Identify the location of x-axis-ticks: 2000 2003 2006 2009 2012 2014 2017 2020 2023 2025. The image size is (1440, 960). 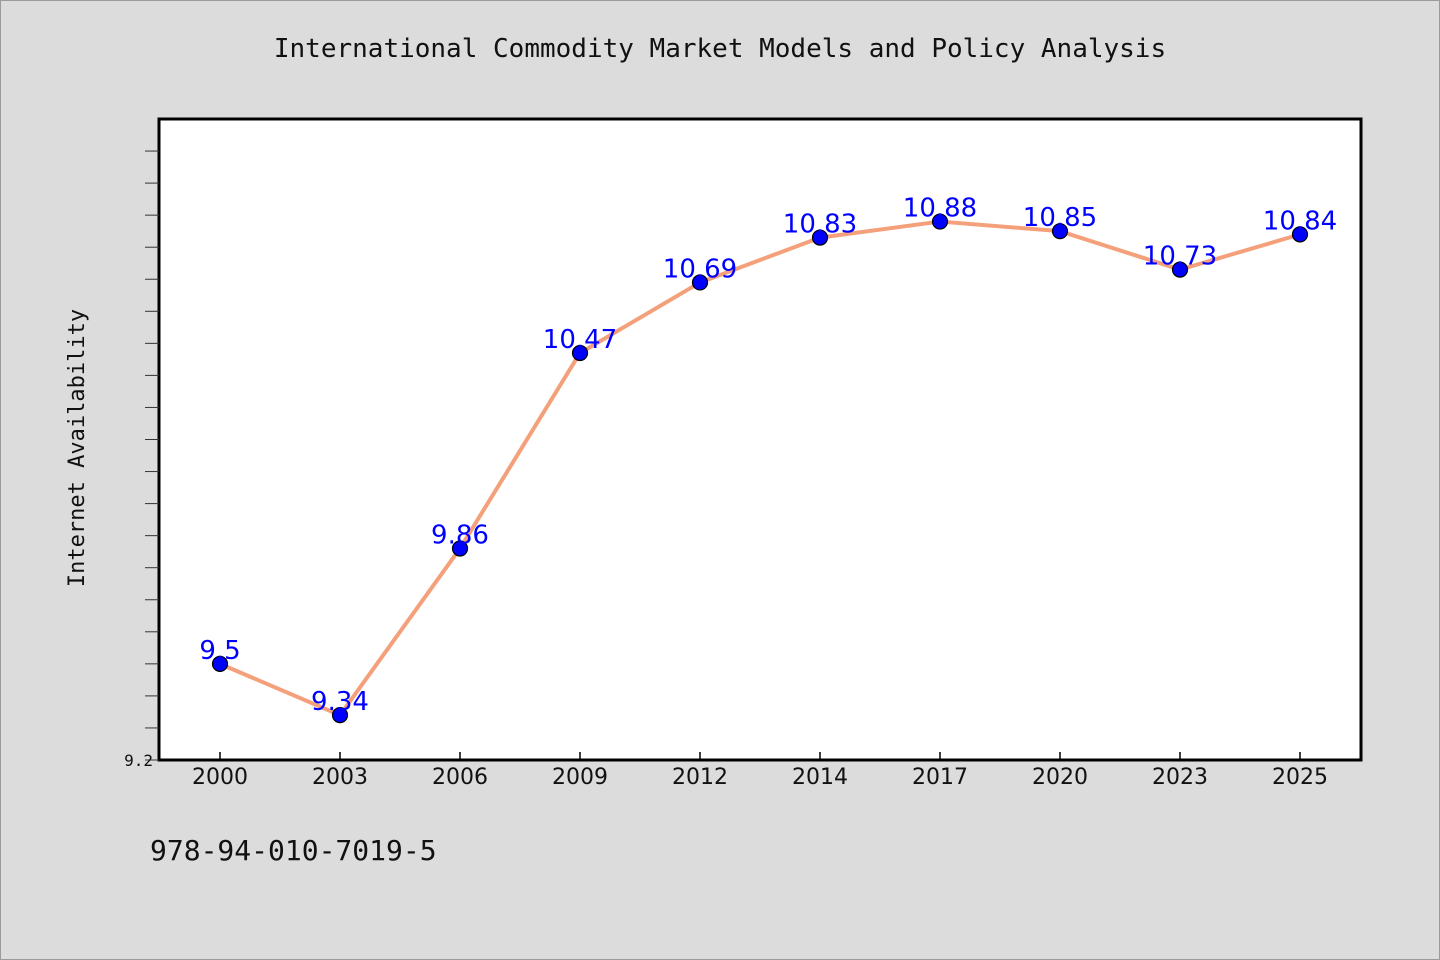
(760, 771).